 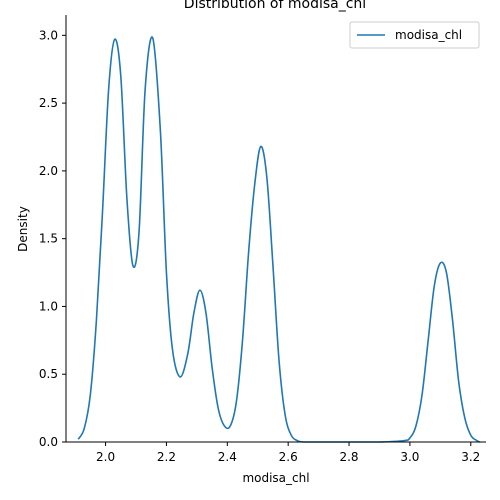 I want to click on x-tick-label: 2.4, so click(x=227, y=457).